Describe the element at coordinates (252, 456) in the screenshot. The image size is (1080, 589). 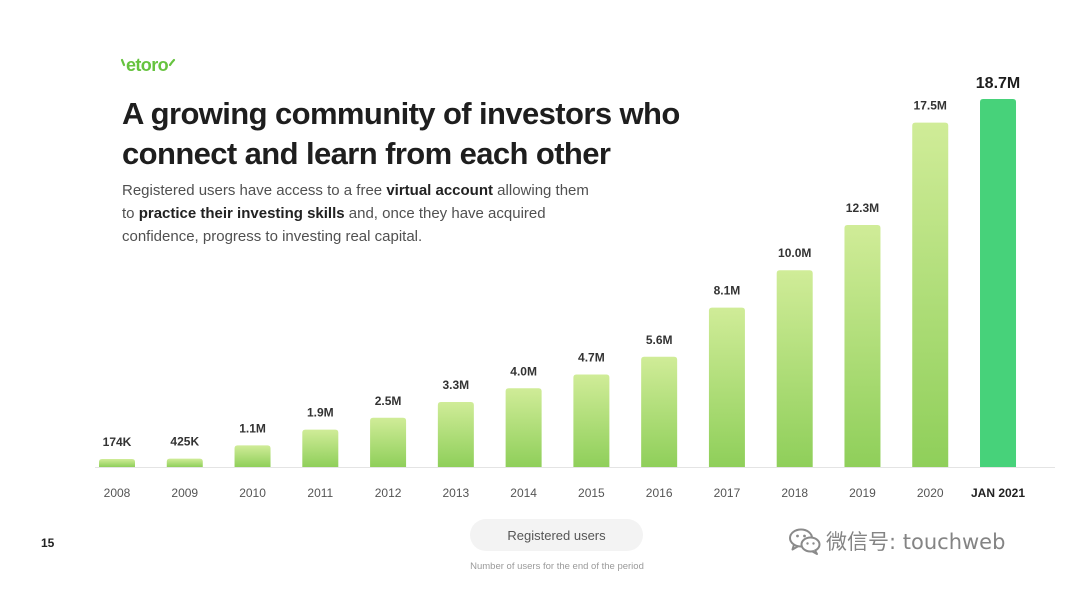
I see `bar-2010` at that location.